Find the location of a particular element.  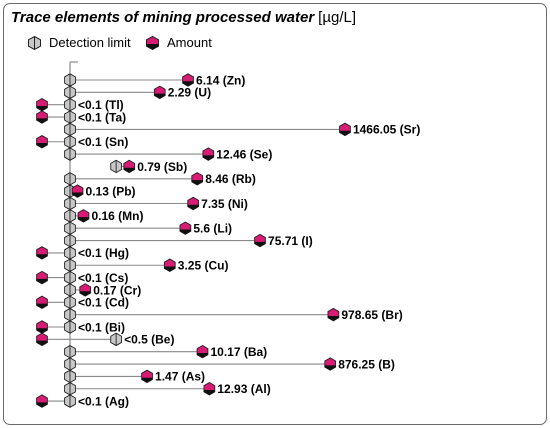

legend-label-amount: Amount is located at coordinates (189, 42).